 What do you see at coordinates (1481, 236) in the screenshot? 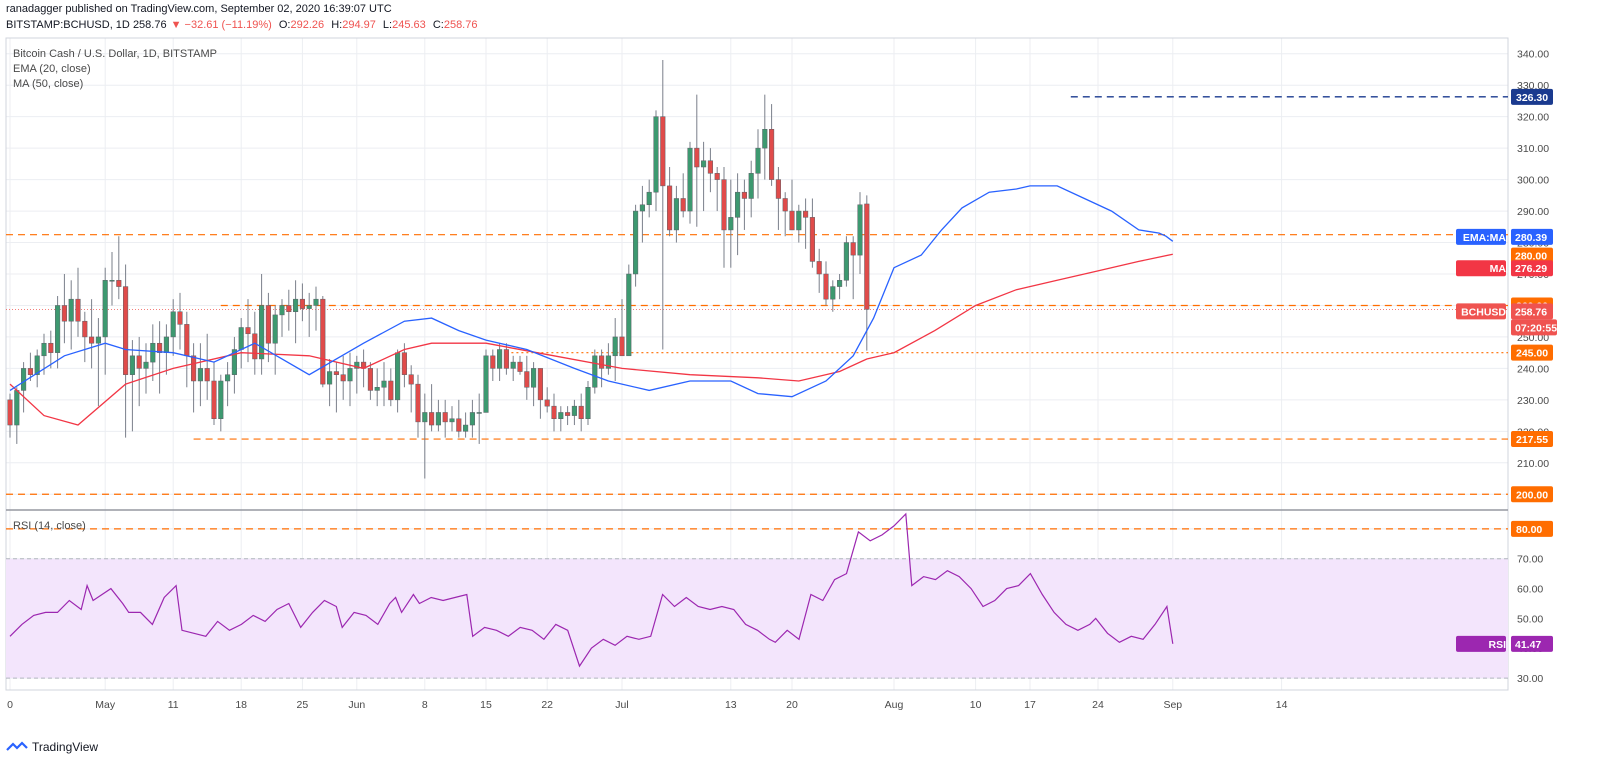
I see `ema-ma-tag: EMA:MA` at bounding box center [1481, 236].